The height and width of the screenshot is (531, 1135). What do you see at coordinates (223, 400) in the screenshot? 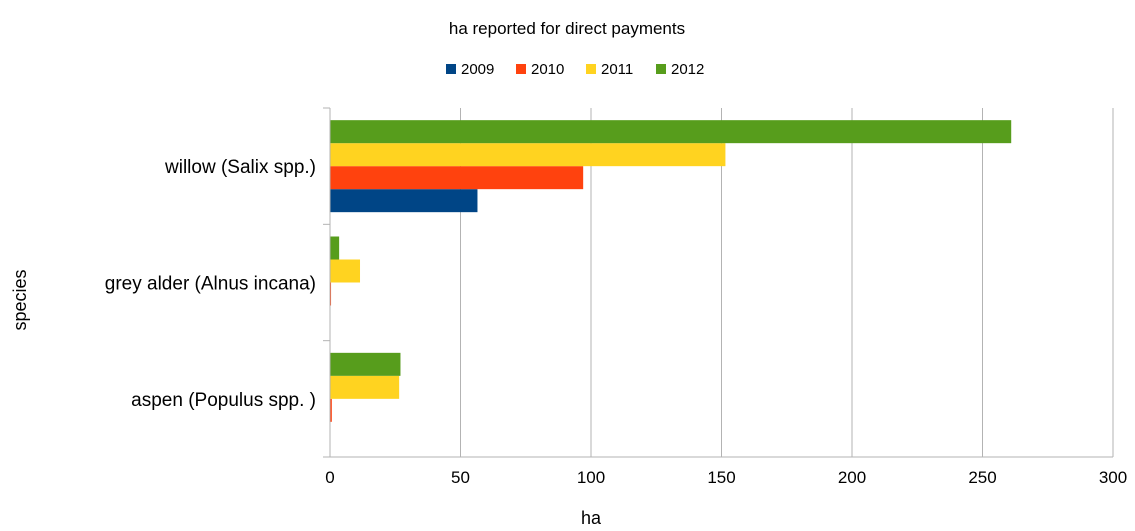
I see `category-label: aspen (Populus spp. )` at bounding box center [223, 400].